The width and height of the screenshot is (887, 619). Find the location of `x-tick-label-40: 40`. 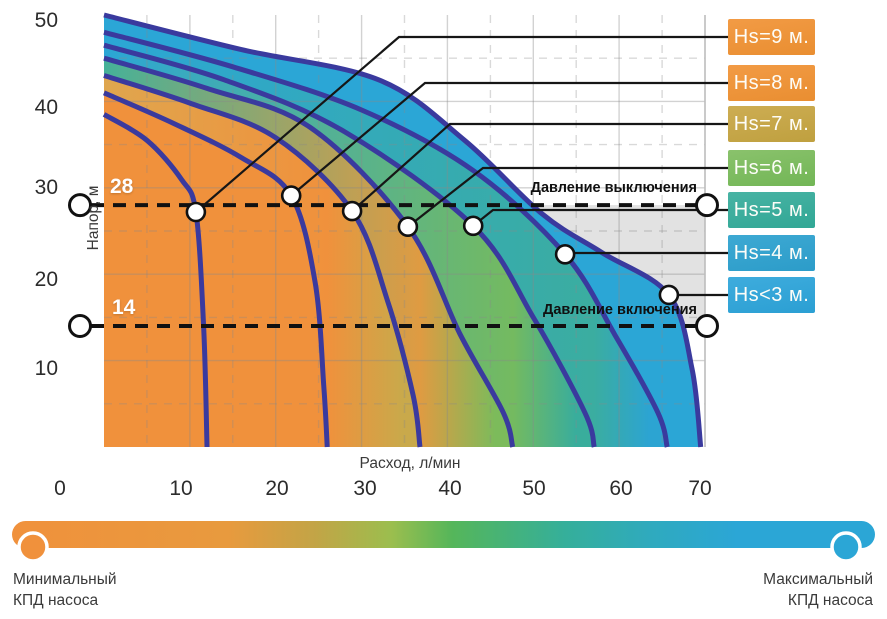

x-tick-label-40: 40 is located at coordinates (450, 488).